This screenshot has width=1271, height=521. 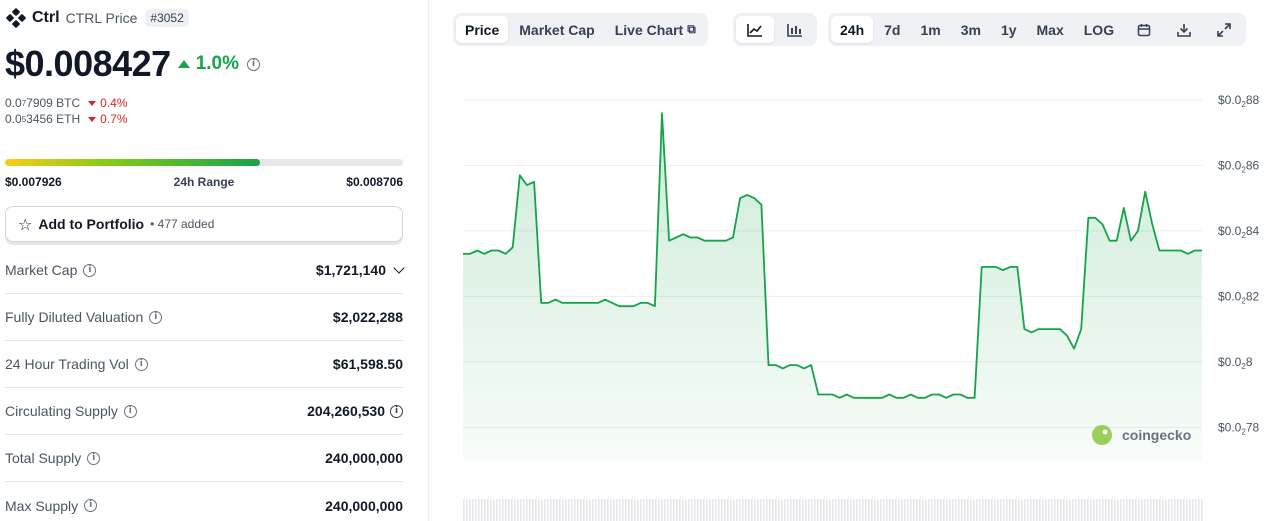 I want to click on range-labels: $0.007926 24h Range $0.008706, so click(x=204, y=182).